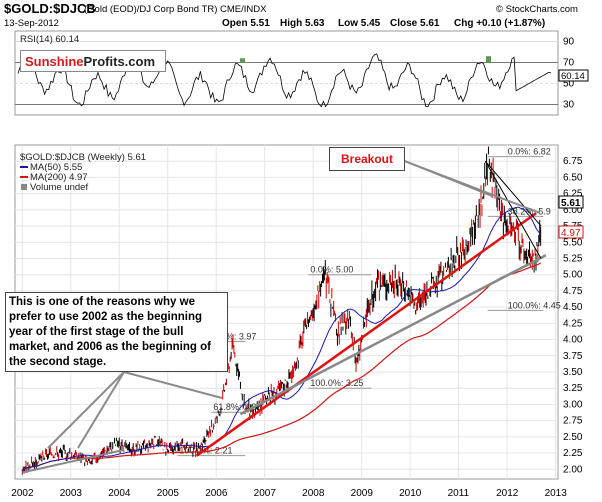  I want to click on chart-subtitle: (Gold (EOD)/DJ Corp Bond TR) CME/INDX, so click(175, 9).